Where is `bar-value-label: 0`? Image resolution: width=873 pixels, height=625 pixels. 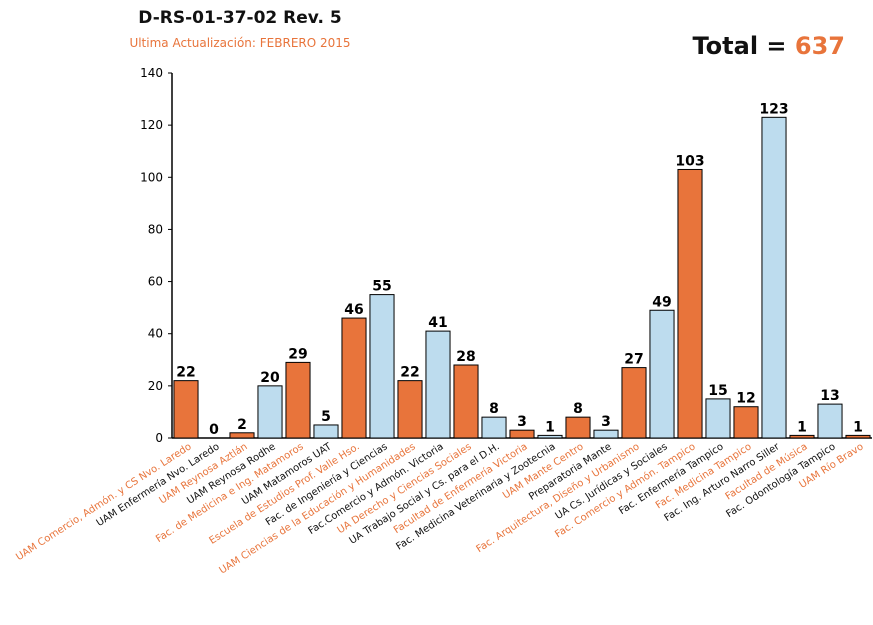 bar-value-label: 0 is located at coordinates (214, 430).